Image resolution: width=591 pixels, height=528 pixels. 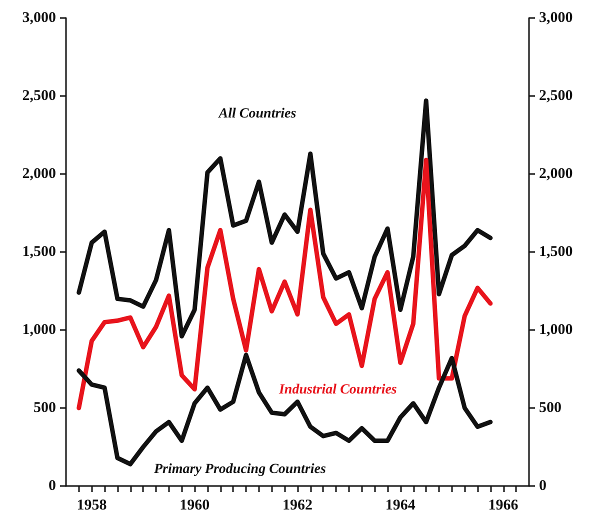 I want to click on series-label: Industrial Countries, so click(x=338, y=390).